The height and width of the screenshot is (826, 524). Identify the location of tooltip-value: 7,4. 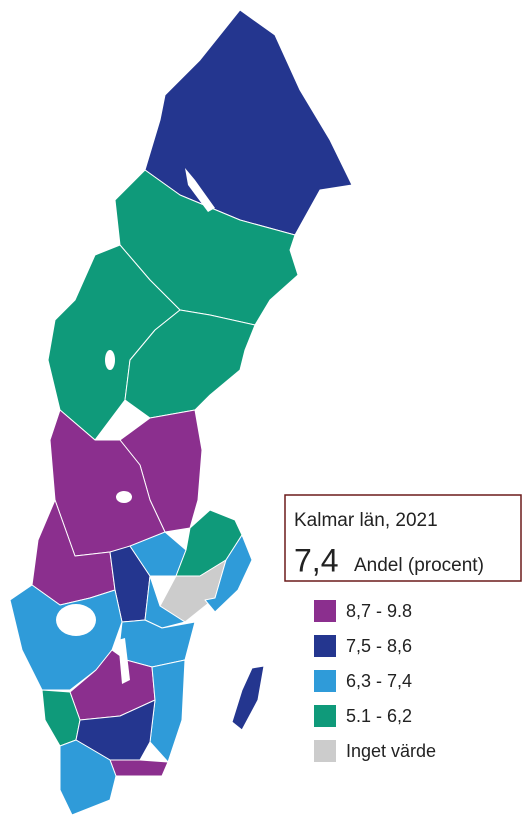
(316, 560).